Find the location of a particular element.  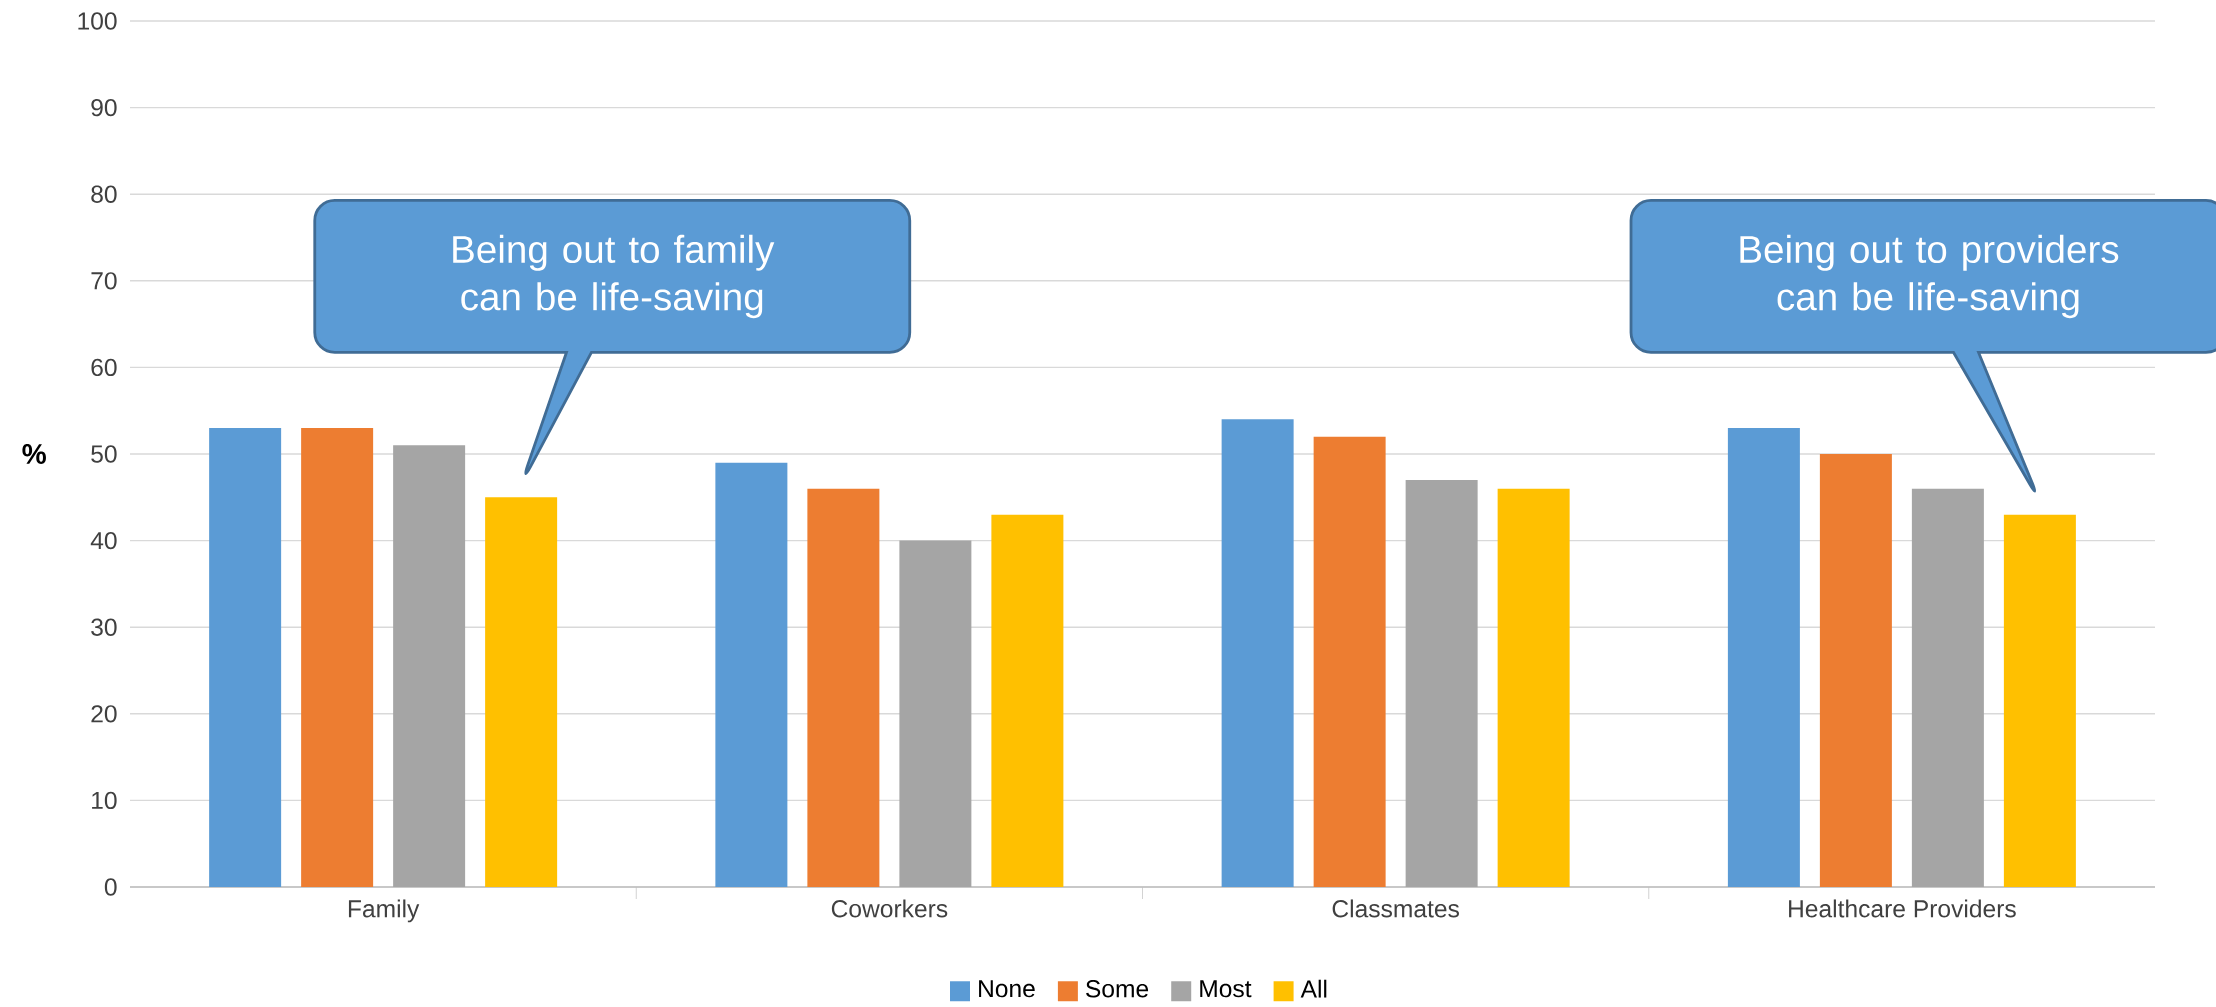

y-axis-title: % is located at coordinates (34, 454).